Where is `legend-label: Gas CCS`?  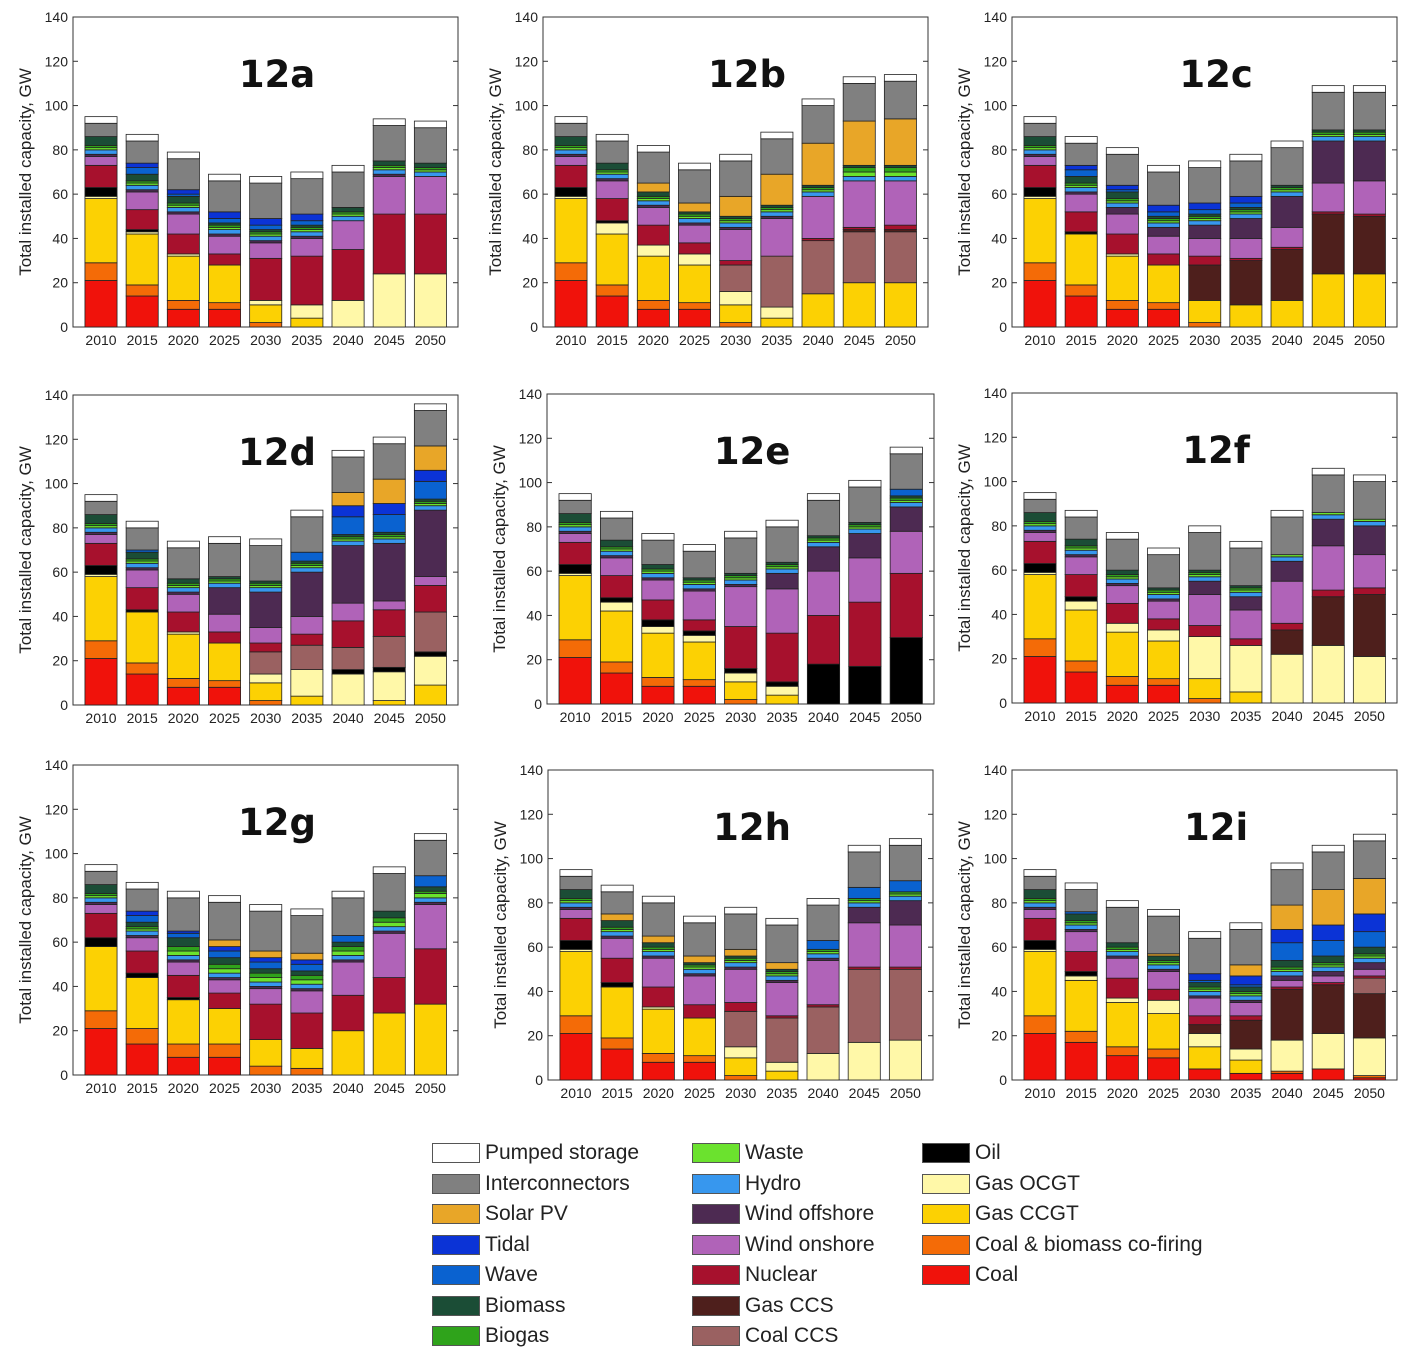 legend-label: Gas CCS is located at coordinates (789, 1305).